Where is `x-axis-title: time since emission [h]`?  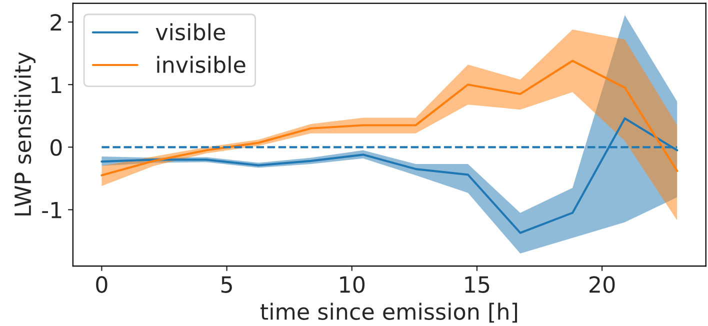
x-axis-title: time since emission [h] is located at coordinates (389, 312).